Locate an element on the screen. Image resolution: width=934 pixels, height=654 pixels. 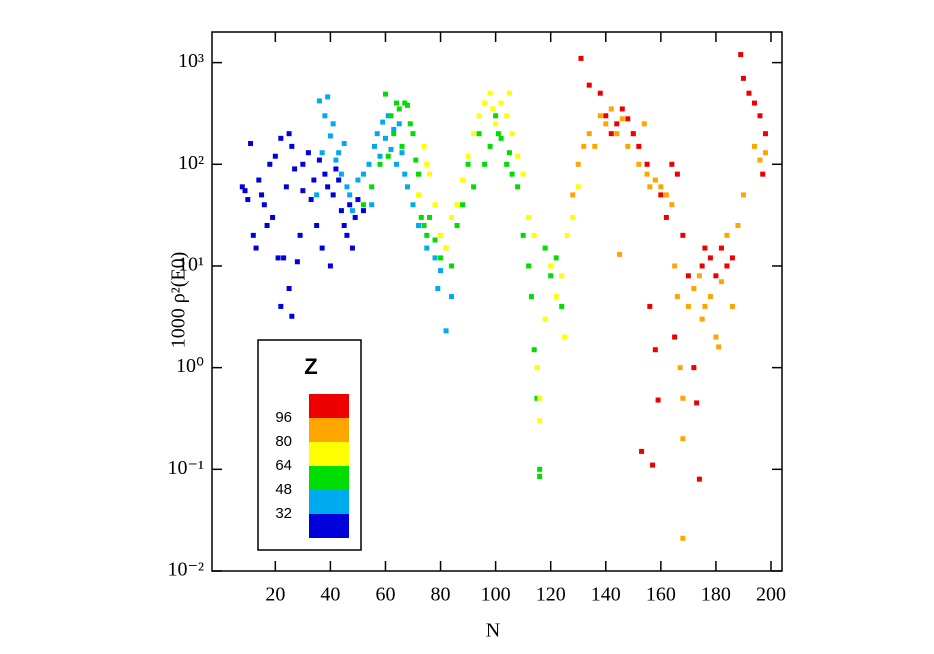
x-tick-label: 120 is located at coordinates (551, 595).